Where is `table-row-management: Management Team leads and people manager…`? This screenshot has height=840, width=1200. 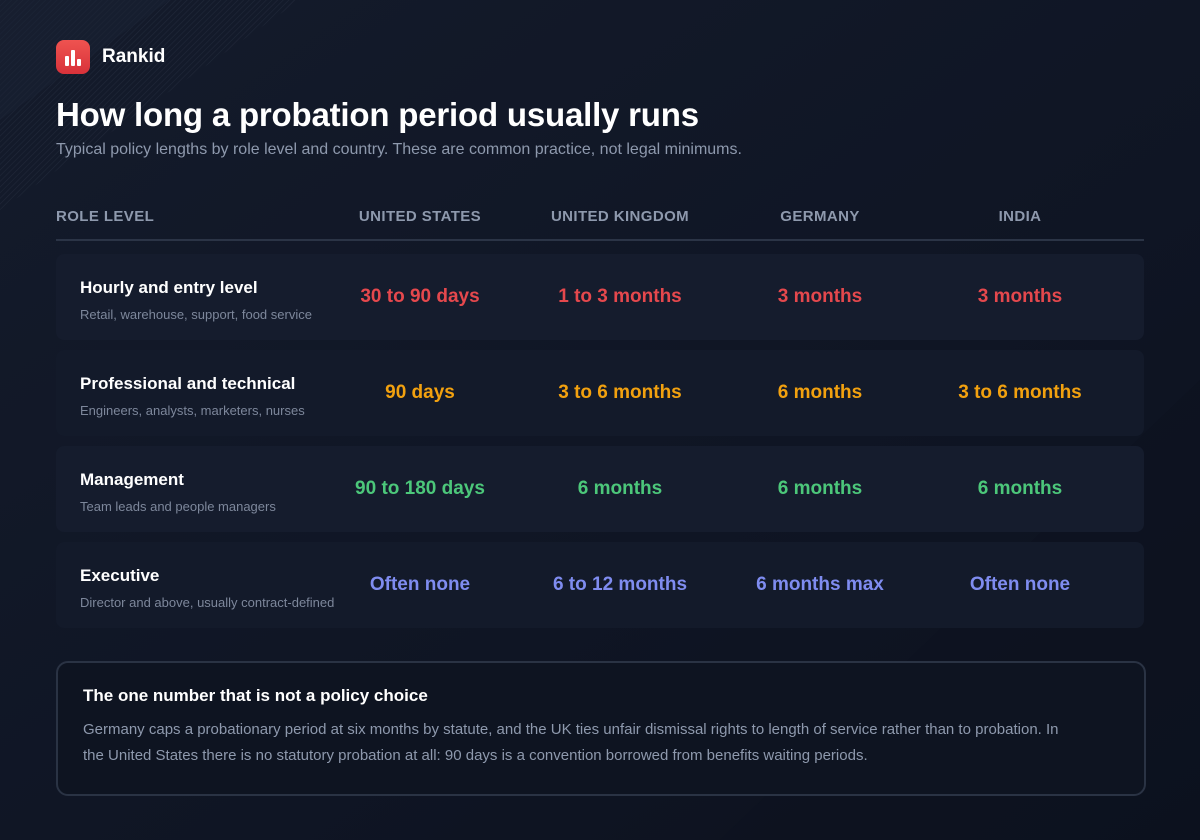
table-row-management: Management Team leads and people manager… is located at coordinates (600, 489).